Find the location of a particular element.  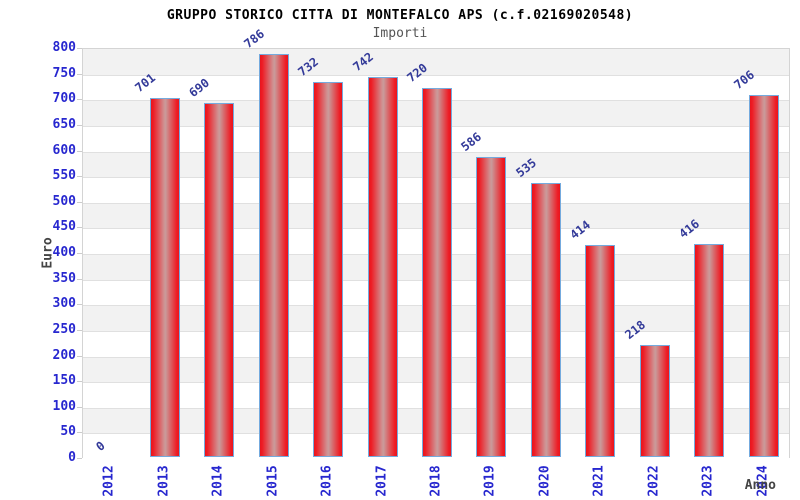

y-tick-label: 450 is located at coordinates (64, 227).